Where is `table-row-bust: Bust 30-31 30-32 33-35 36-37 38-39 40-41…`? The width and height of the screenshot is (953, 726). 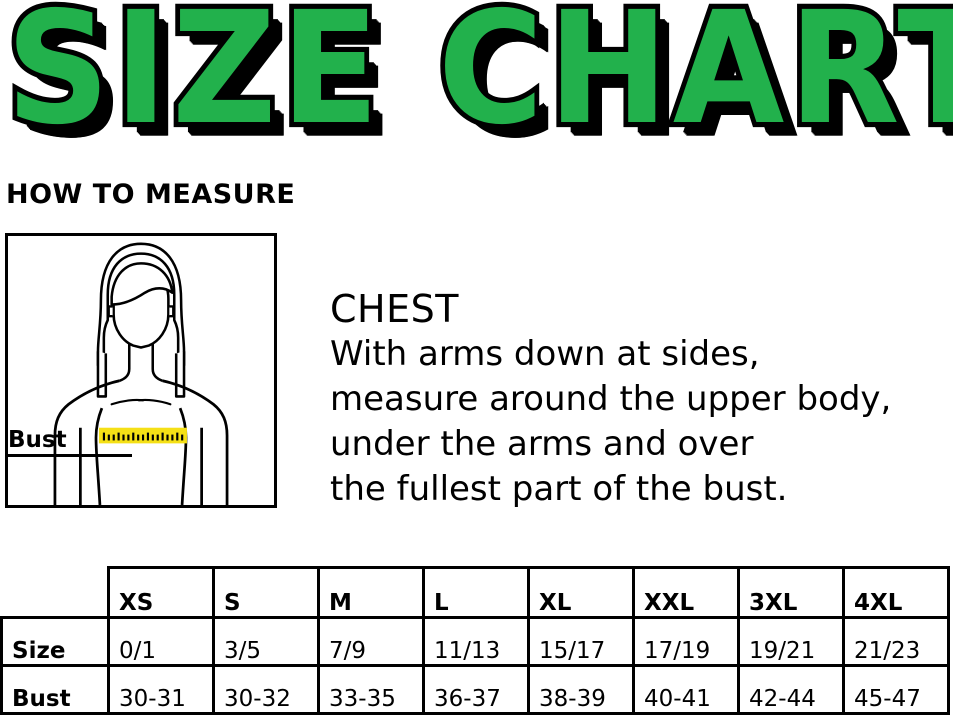
table-row-bust: Bust 30-31 30-32 33-35 36-37 38-39 40-41… is located at coordinates (475, 689).